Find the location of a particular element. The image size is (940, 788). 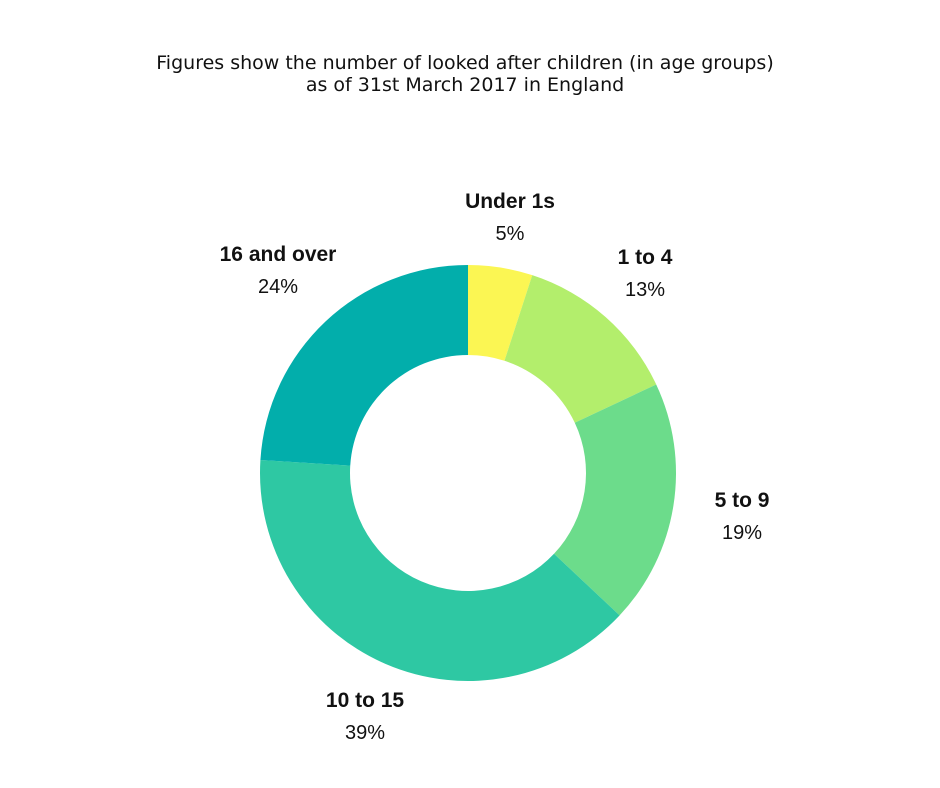

slice-under-1s is located at coordinates (500, 313).